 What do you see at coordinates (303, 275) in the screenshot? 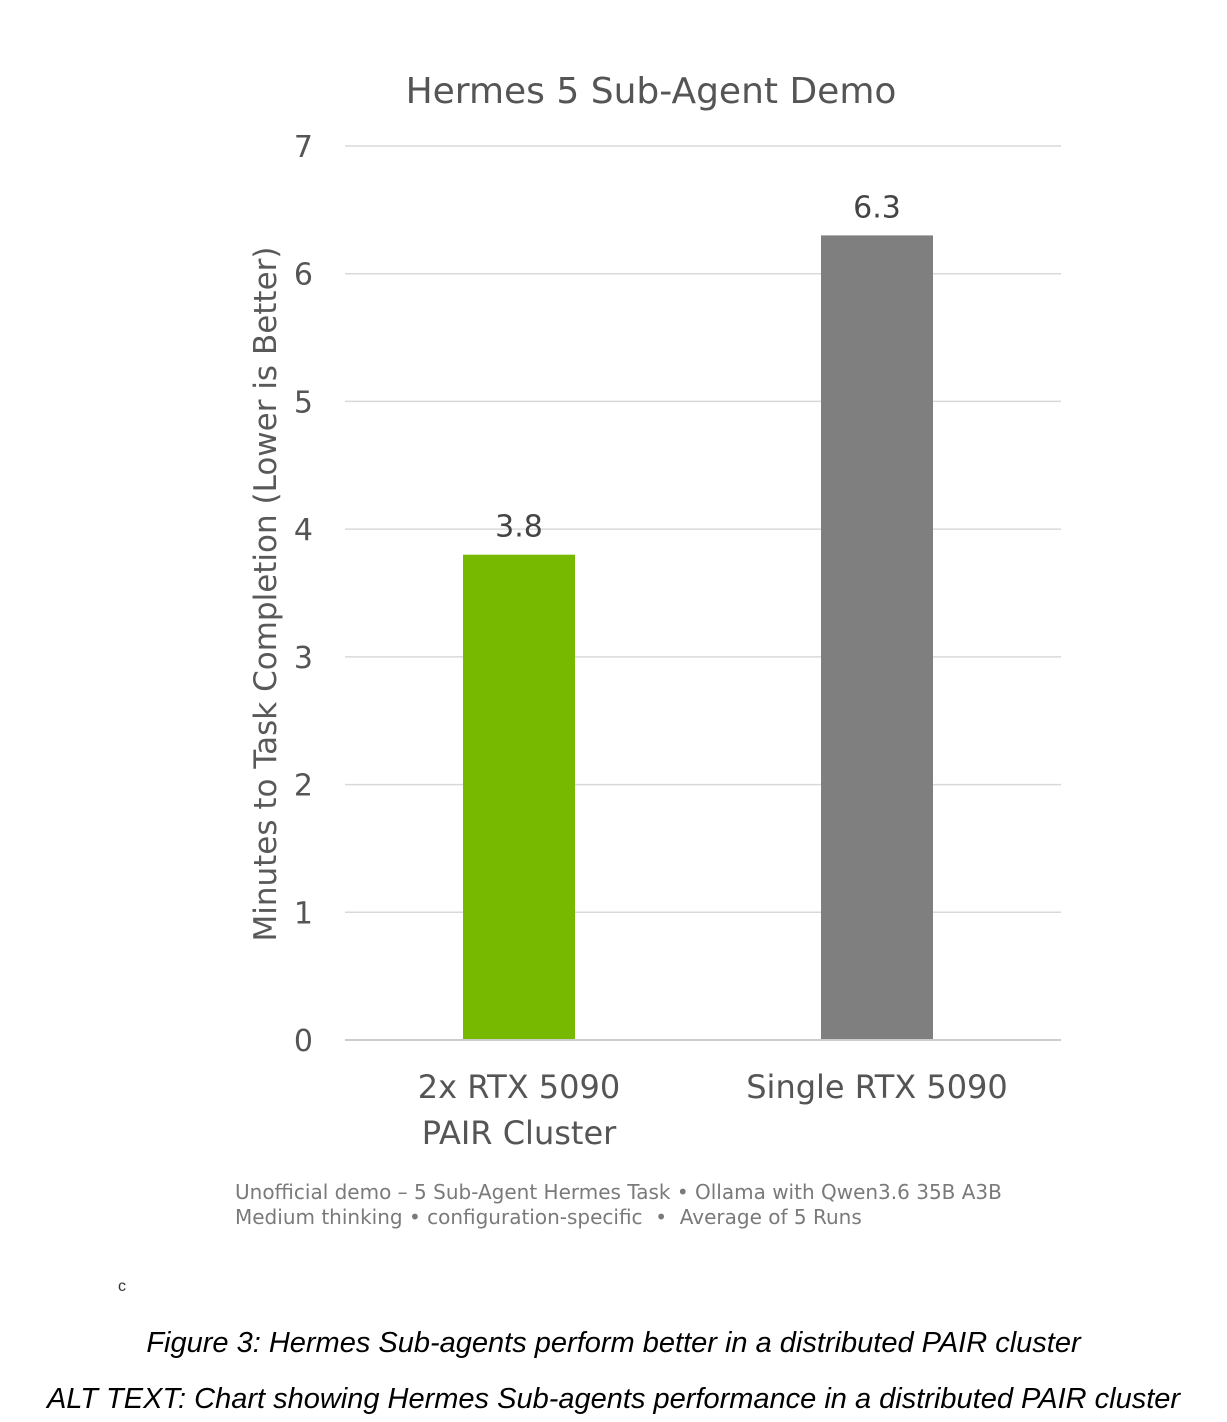
I see `y-tick-label: 6` at bounding box center [303, 275].